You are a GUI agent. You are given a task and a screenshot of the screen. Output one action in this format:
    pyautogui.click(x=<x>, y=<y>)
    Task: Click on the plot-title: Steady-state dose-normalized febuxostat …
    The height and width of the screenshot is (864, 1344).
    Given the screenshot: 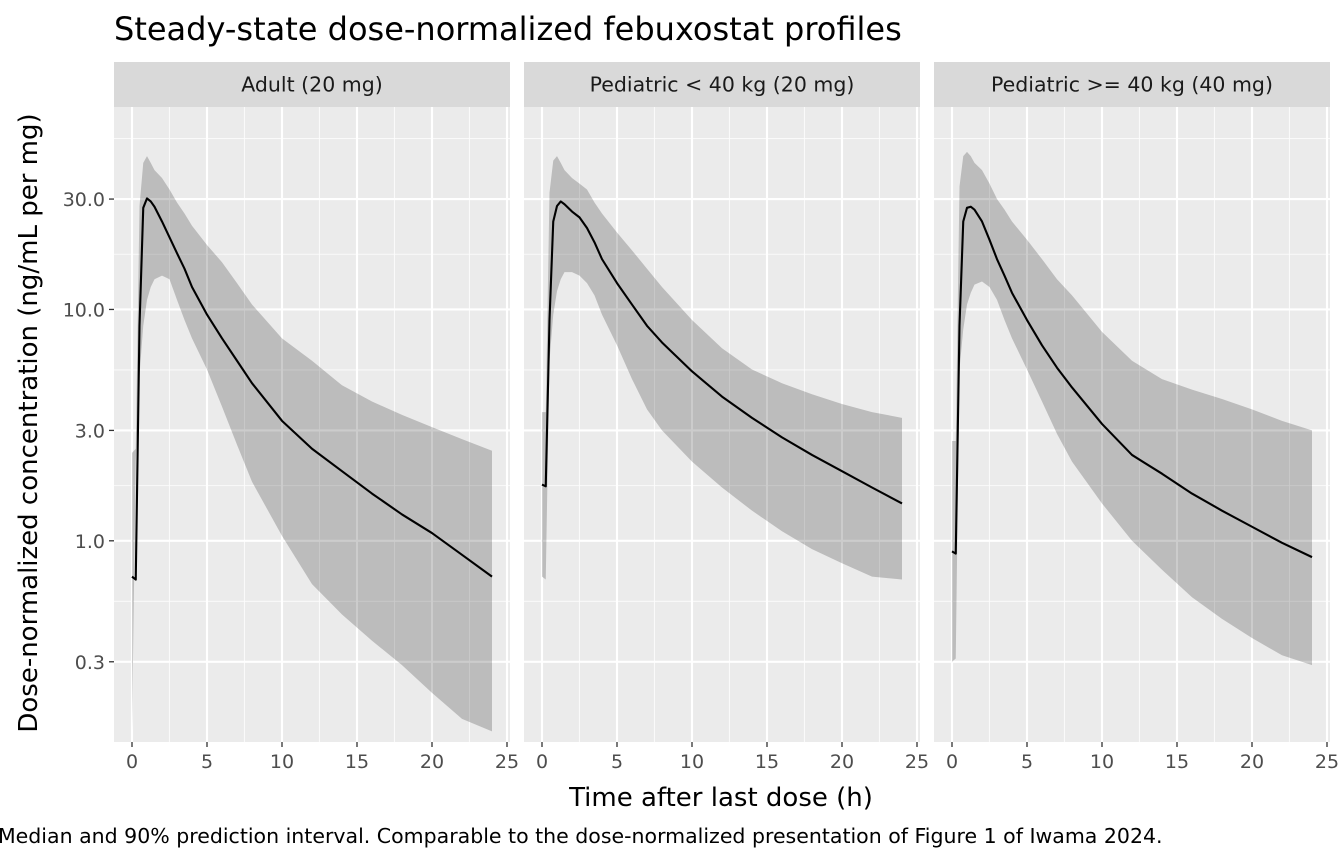 What is the action you would take?
    pyautogui.click(x=508, y=29)
    